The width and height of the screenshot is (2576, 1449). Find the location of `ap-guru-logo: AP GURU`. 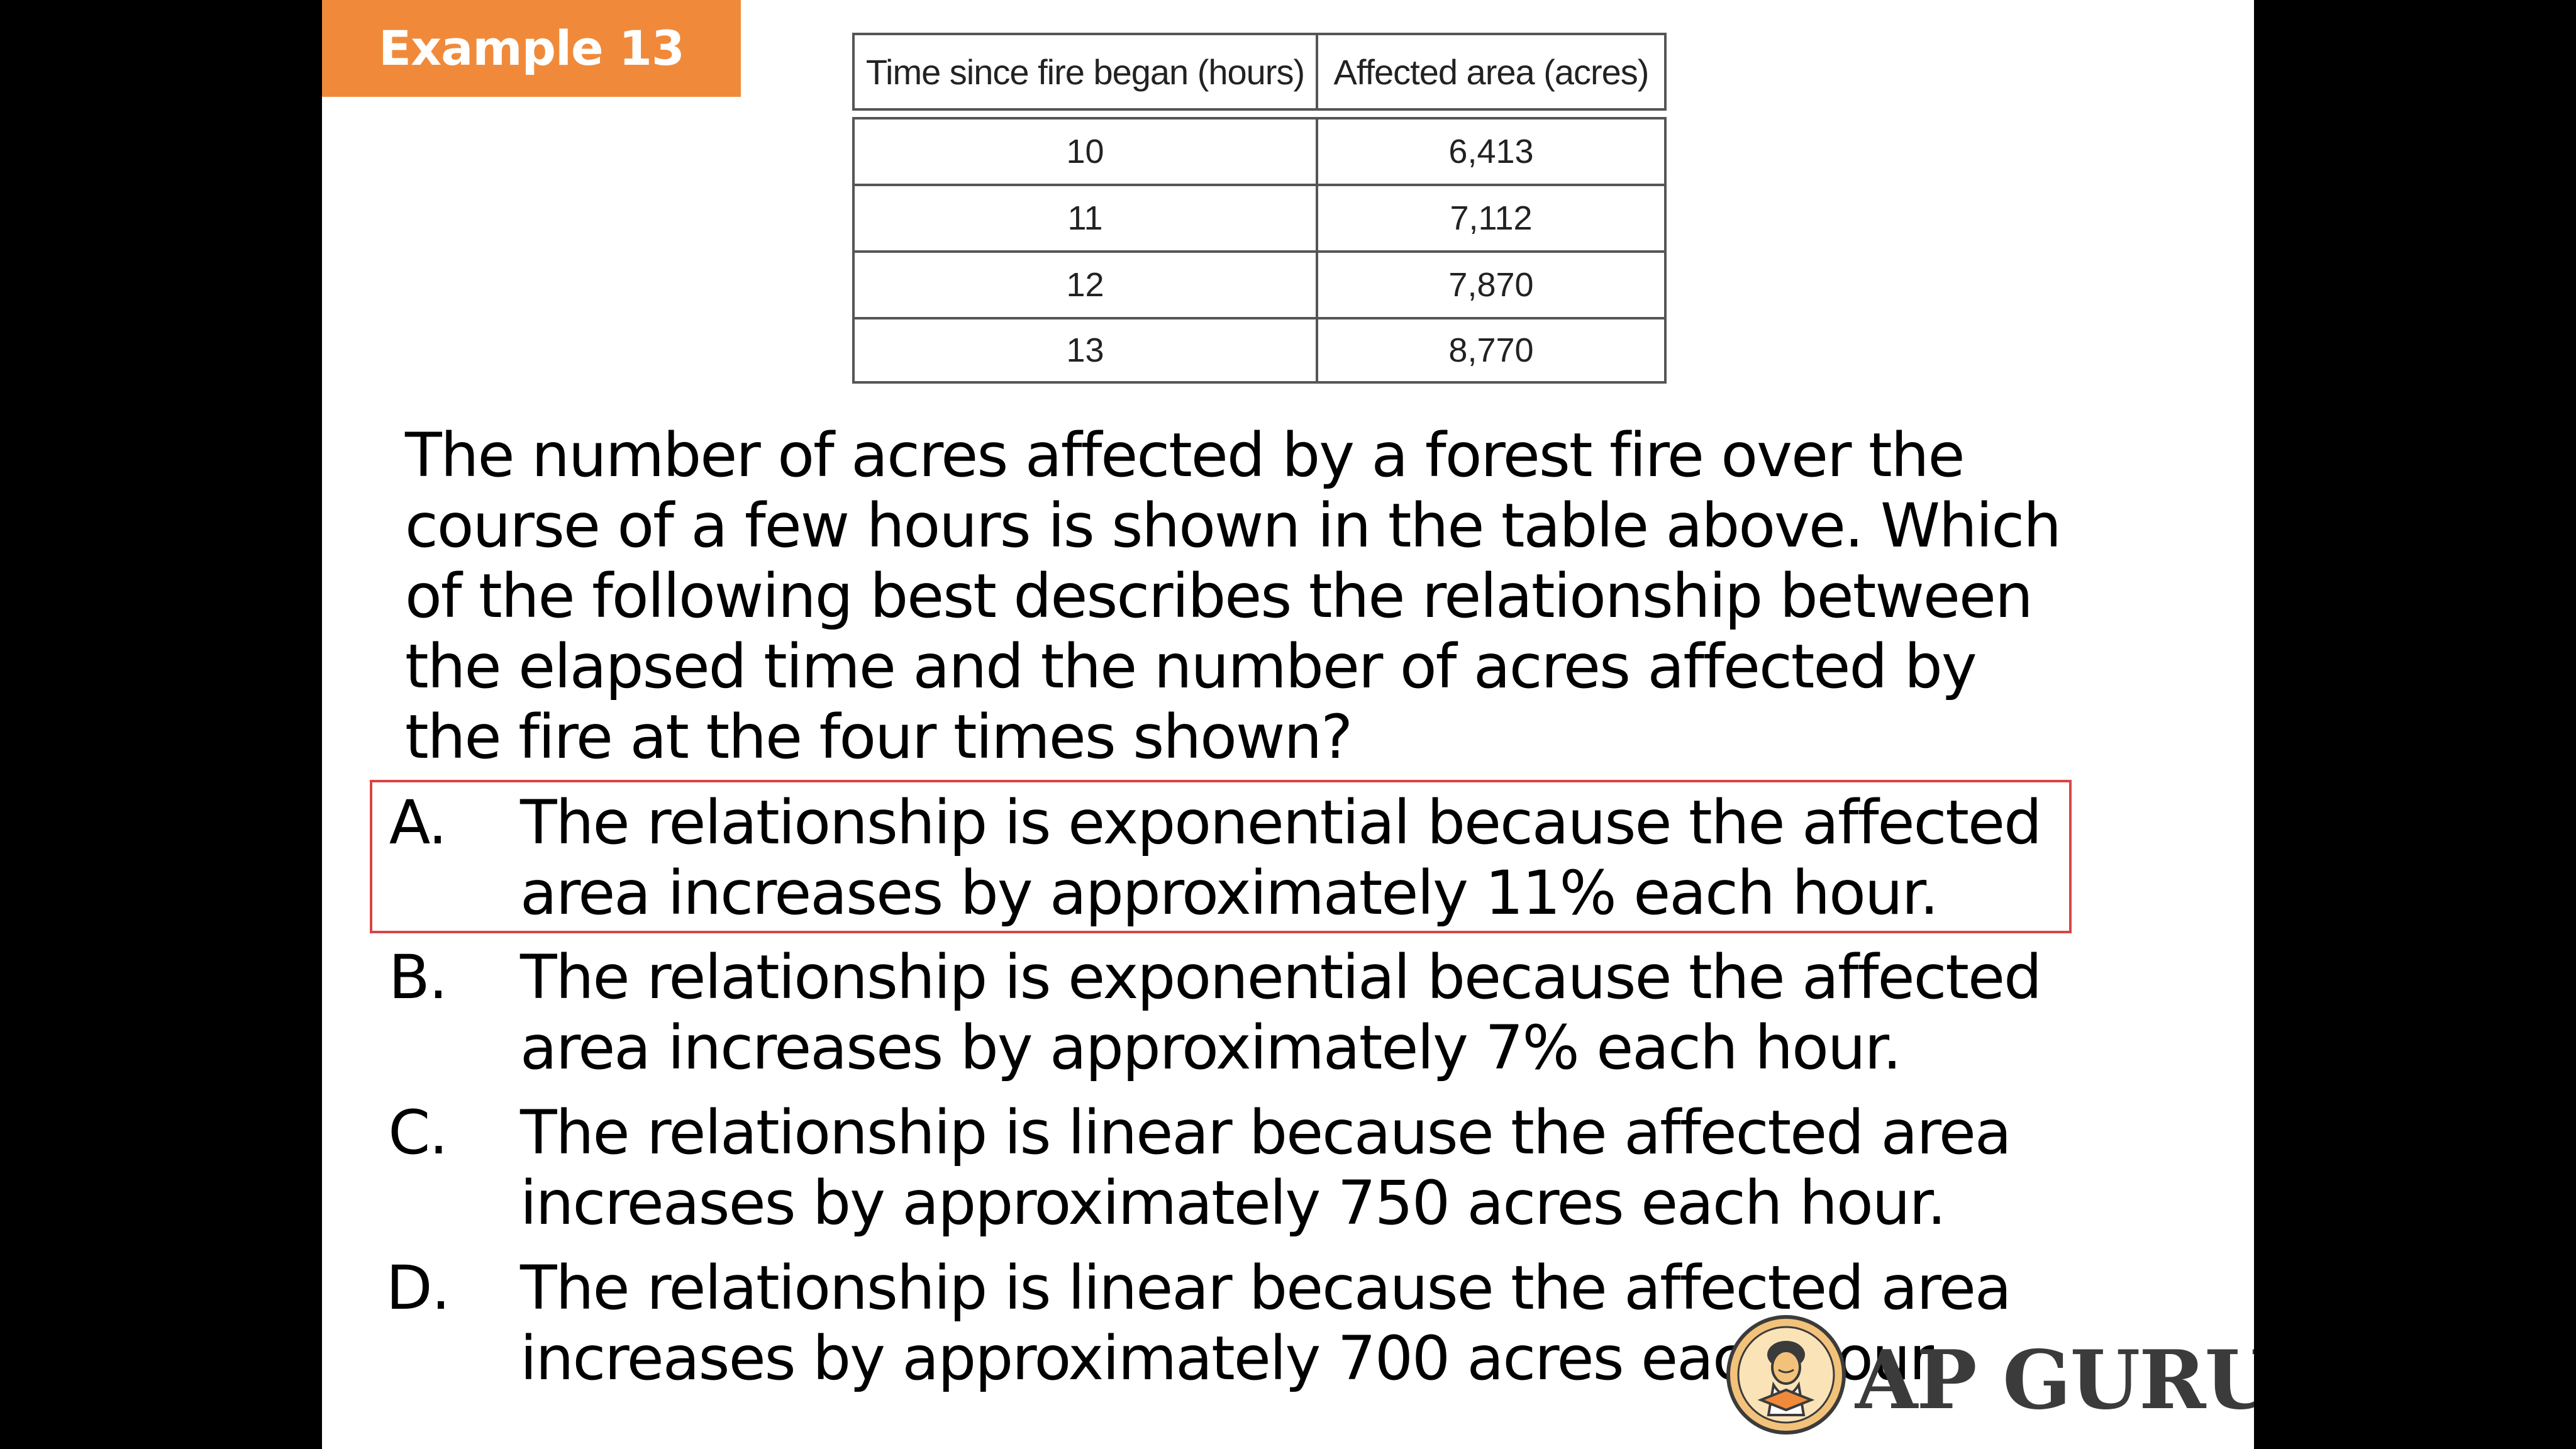

ap-guru-logo: AP GURU is located at coordinates (1988, 1378).